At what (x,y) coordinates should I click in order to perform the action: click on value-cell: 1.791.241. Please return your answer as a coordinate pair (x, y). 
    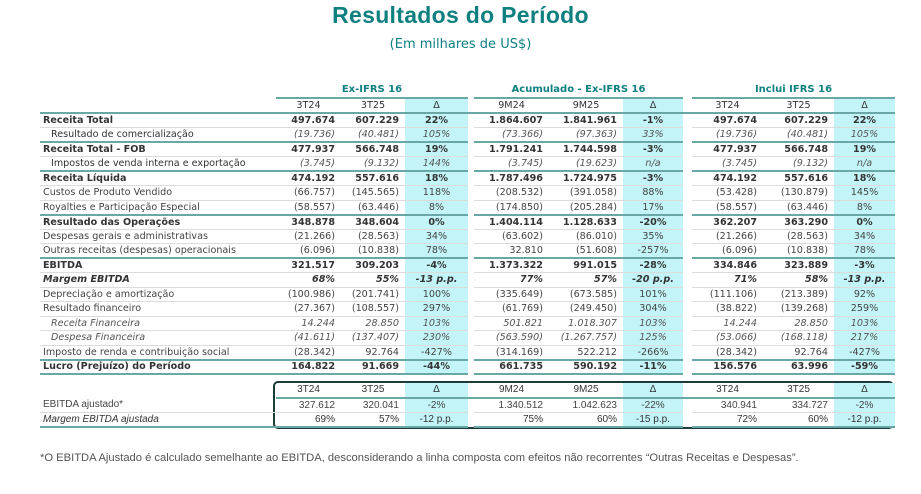
    Looking at the image, I should click on (511, 149).